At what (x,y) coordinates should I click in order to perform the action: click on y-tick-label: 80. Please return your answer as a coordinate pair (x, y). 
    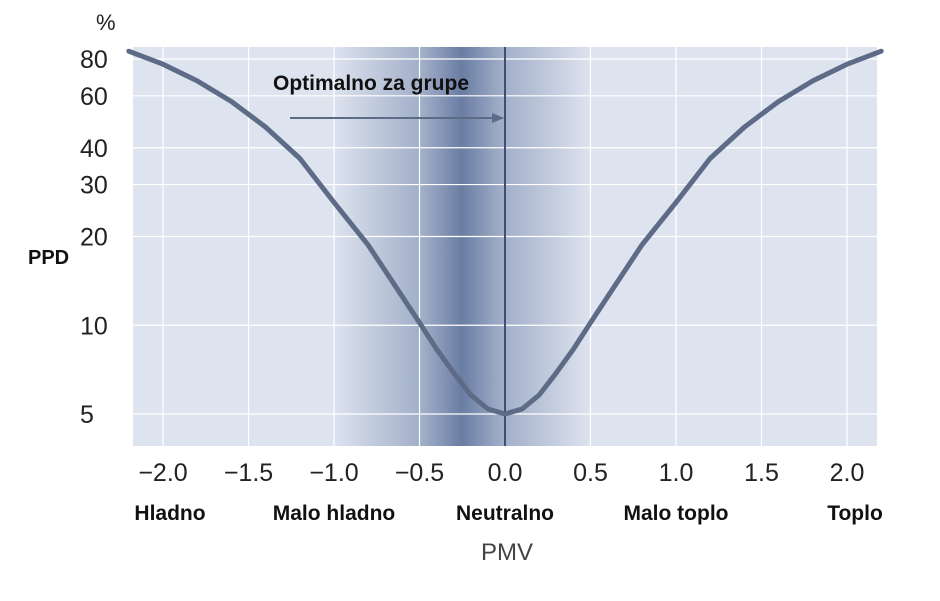
    Looking at the image, I should click on (94, 60).